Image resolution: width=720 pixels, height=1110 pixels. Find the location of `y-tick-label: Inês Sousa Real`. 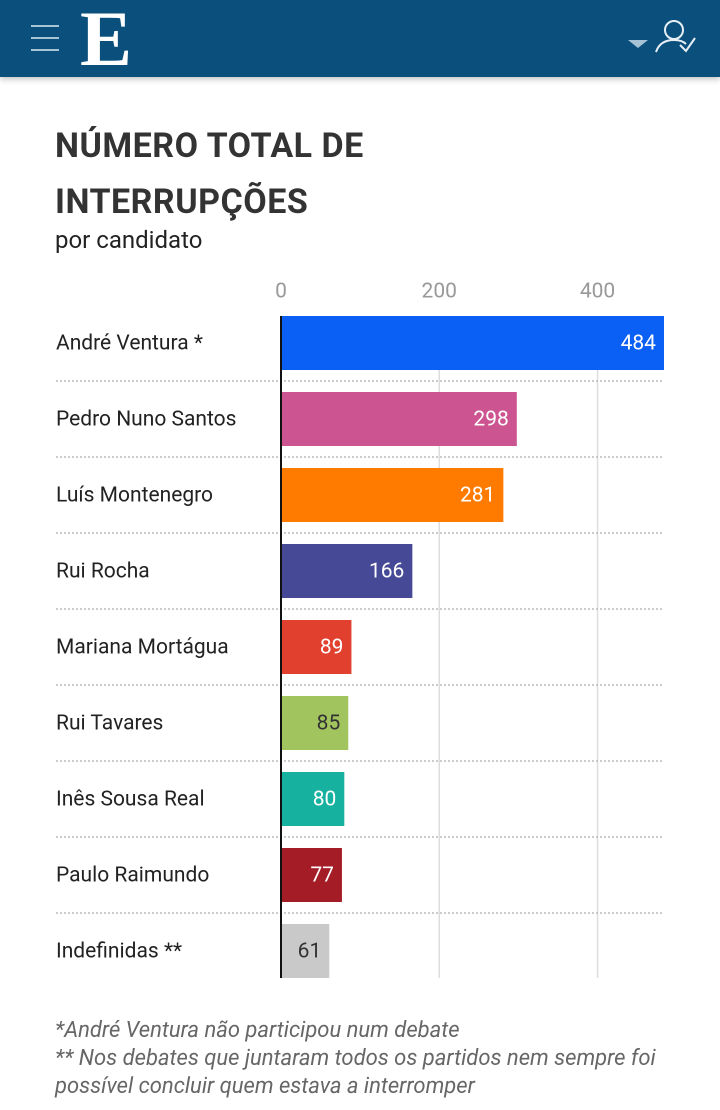

y-tick-label: Inês Sousa Real is located at coordinates (130, 800).